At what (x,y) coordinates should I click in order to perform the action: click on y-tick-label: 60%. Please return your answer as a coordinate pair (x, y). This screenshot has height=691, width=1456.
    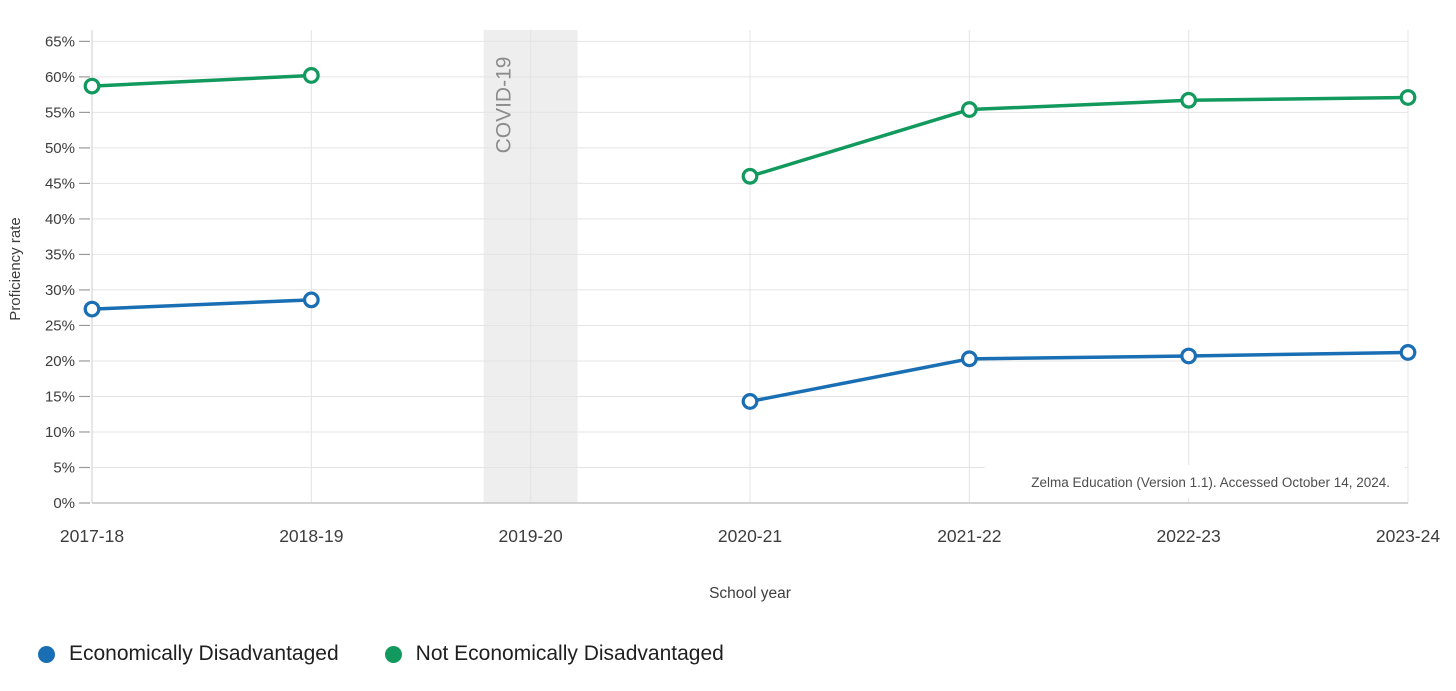
    Looking at the image, I should click on (60, 77).